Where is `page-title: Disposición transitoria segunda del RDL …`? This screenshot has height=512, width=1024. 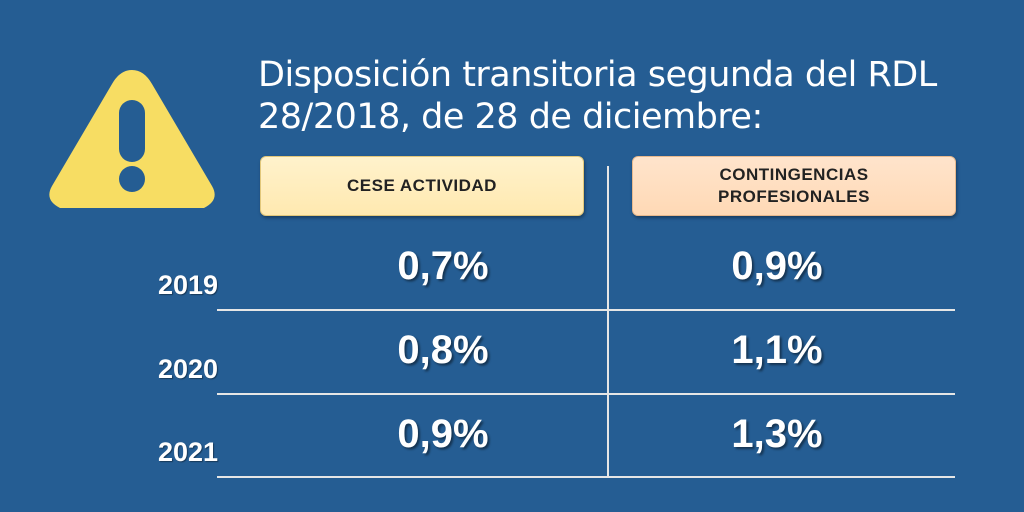
page-title: Disposición transitoria segunda del RDL … is located at coordinates (597, 96).